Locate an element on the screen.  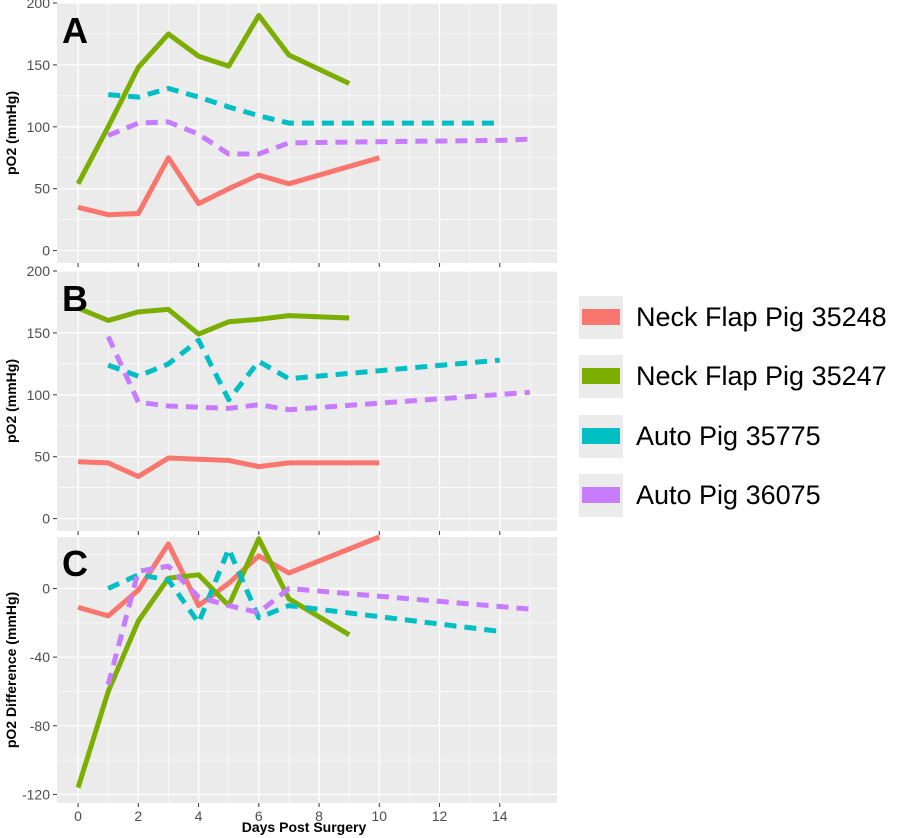
x-tick-label: 6 is located at coordinates (259, 816).